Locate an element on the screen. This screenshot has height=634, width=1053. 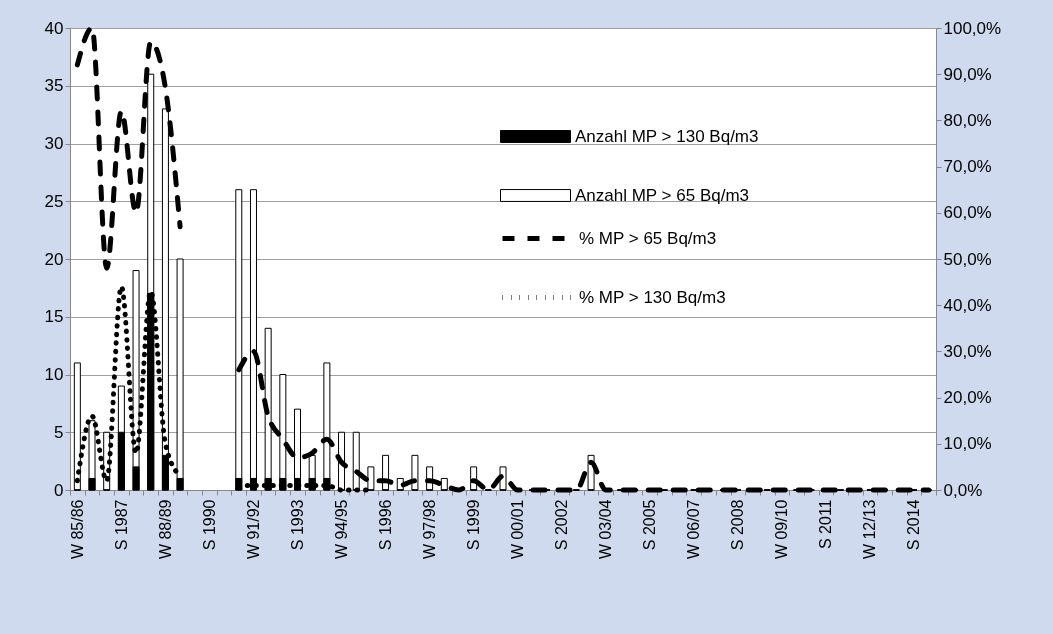
y2-tick-label: 20,0% is located at coordinates (967, 398).